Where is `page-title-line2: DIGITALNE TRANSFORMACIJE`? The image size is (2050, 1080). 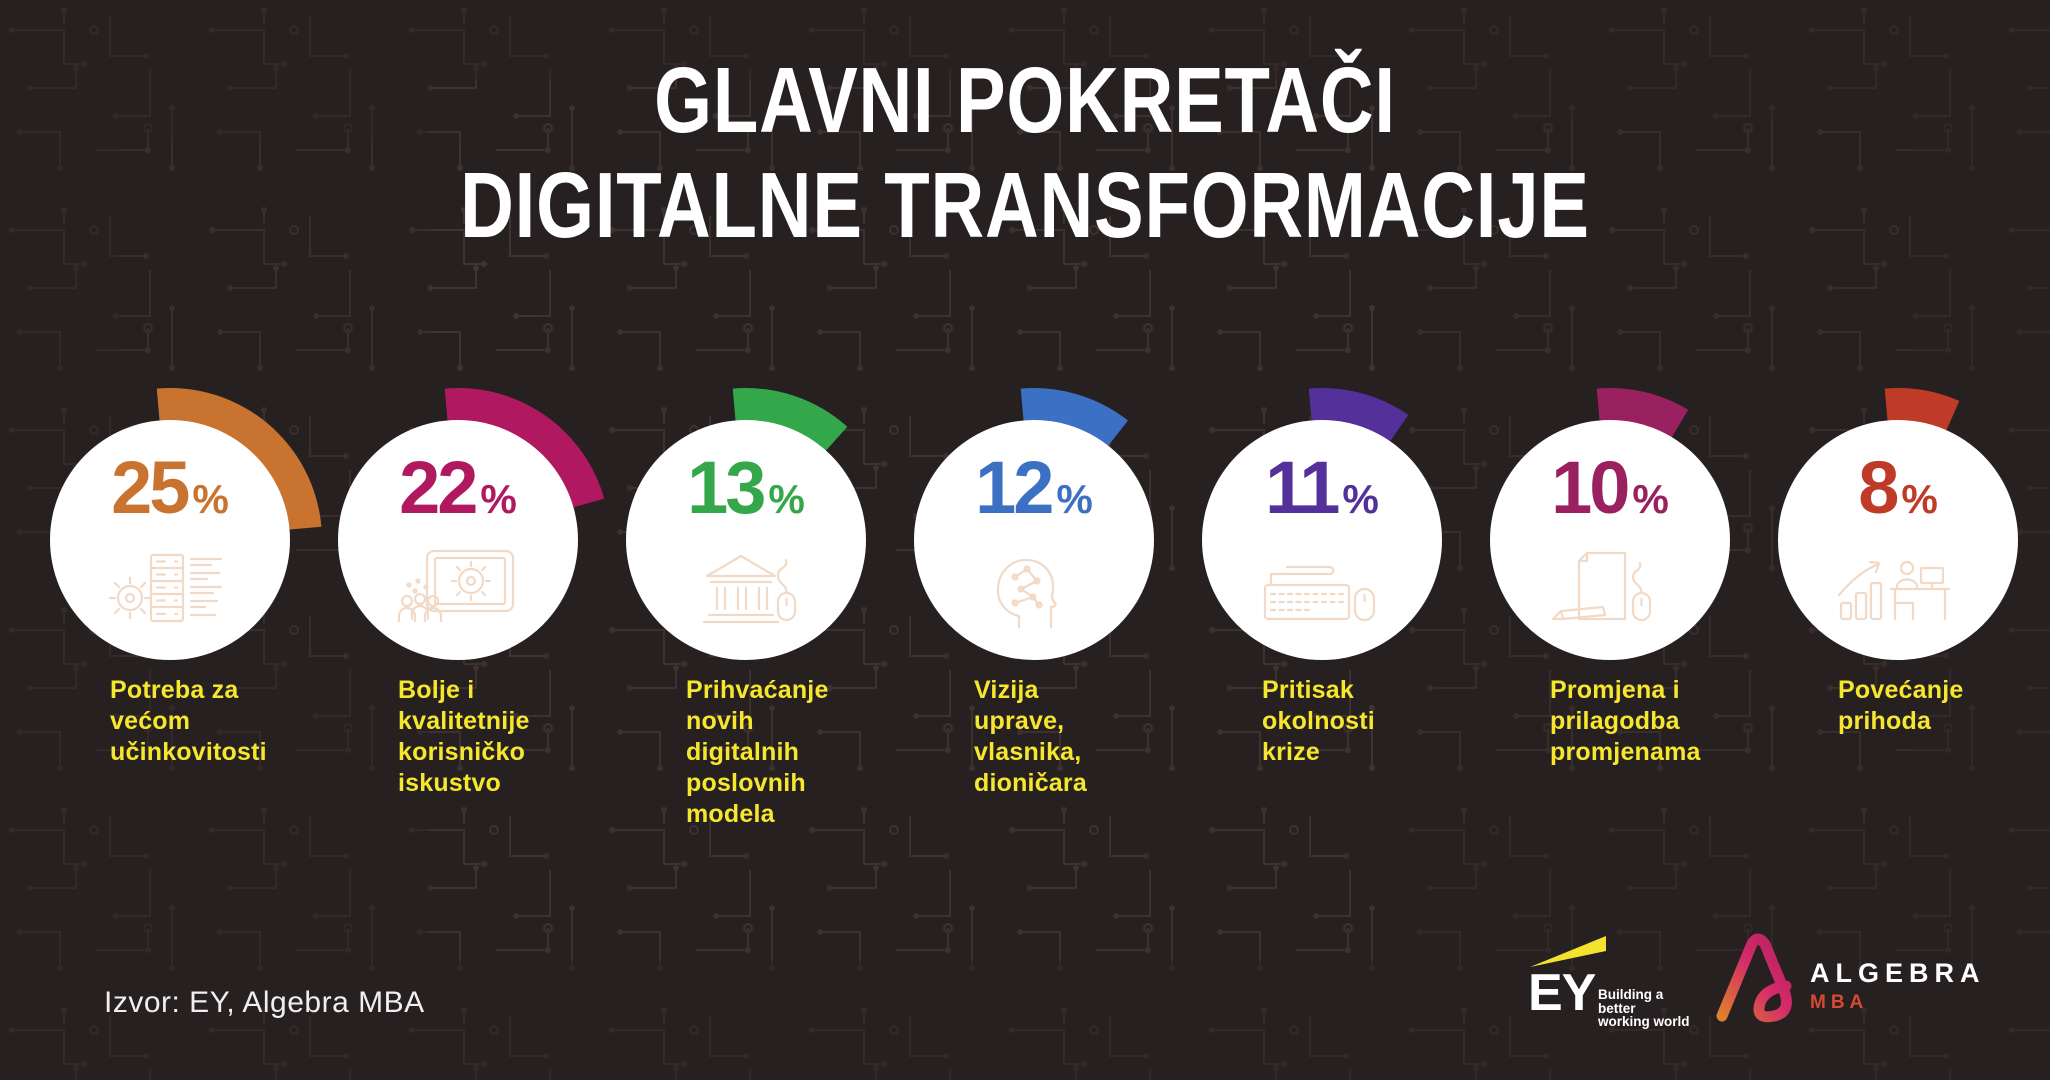
page-title-line2: DIGITALNE TRANSFORMACIJE is located at coordinates (1025, 205).